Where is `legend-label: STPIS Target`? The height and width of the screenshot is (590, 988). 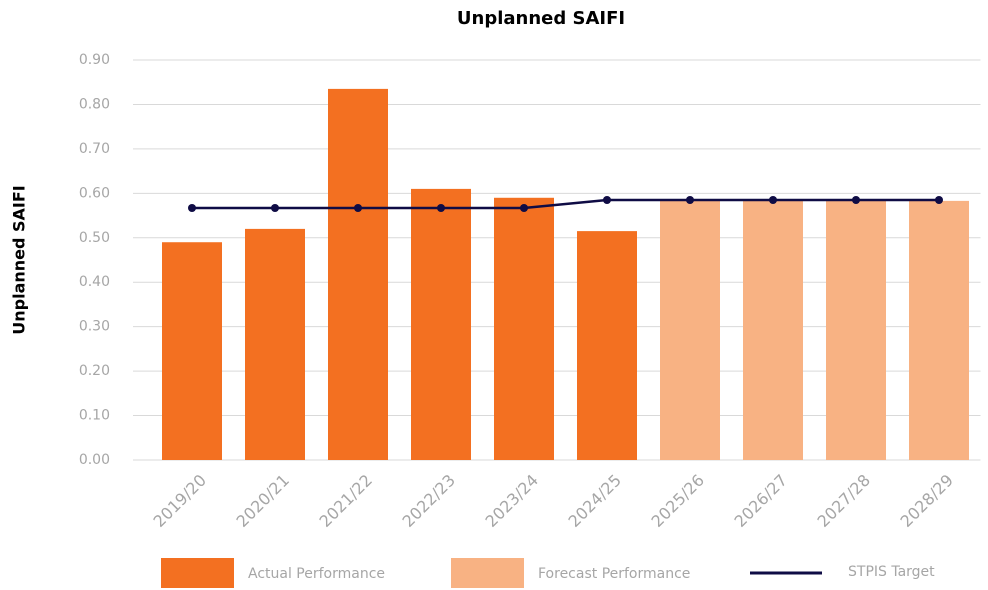 legend-label: STPIS Target is located at coordinates (891, 572).